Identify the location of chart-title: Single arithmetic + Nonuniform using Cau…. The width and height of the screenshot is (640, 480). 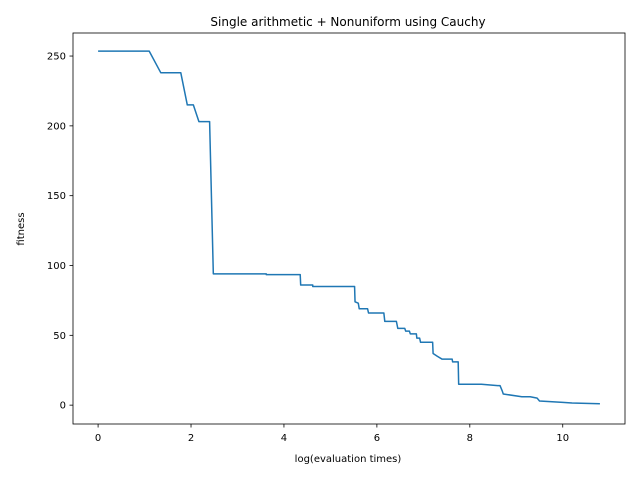
(347, 22).